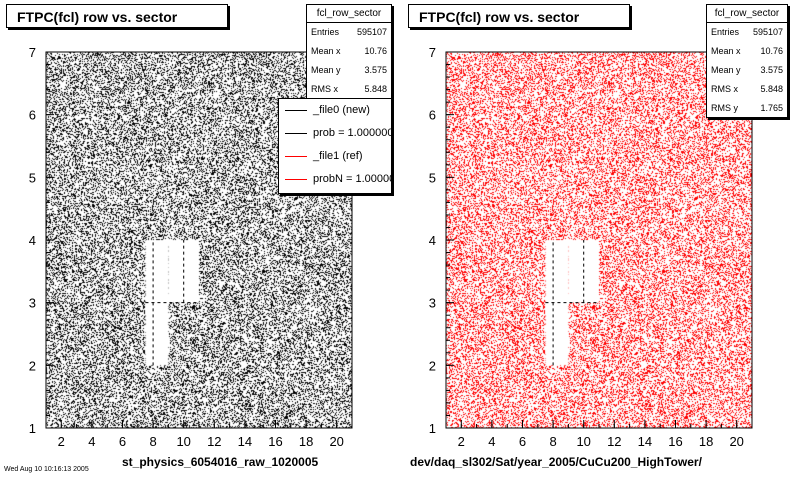  I want to click on legend-entry: _file0 (new), so click(335, 110).